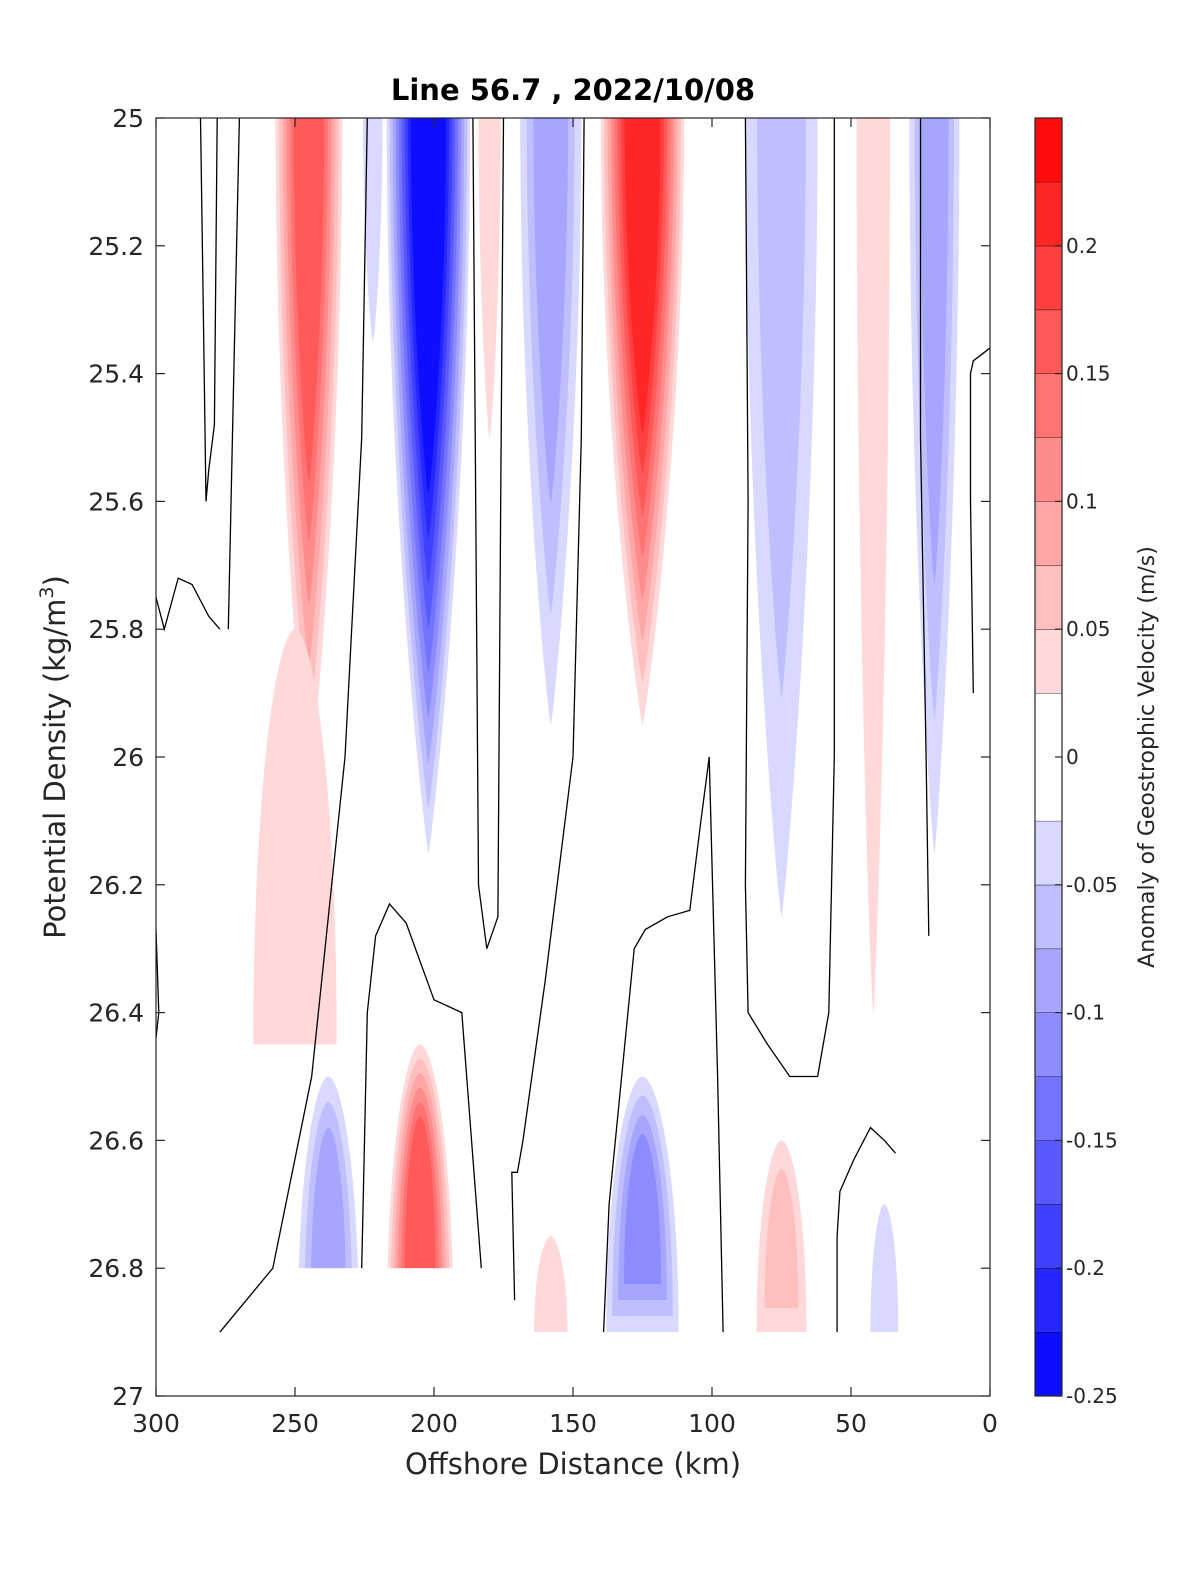  Describe the element at coordinates (55, 580) in the screenshot. I see `y-axis-label-close: )` at that location.